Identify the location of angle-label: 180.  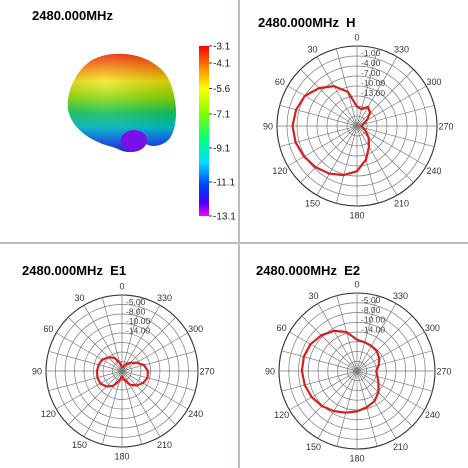
(121, 457).